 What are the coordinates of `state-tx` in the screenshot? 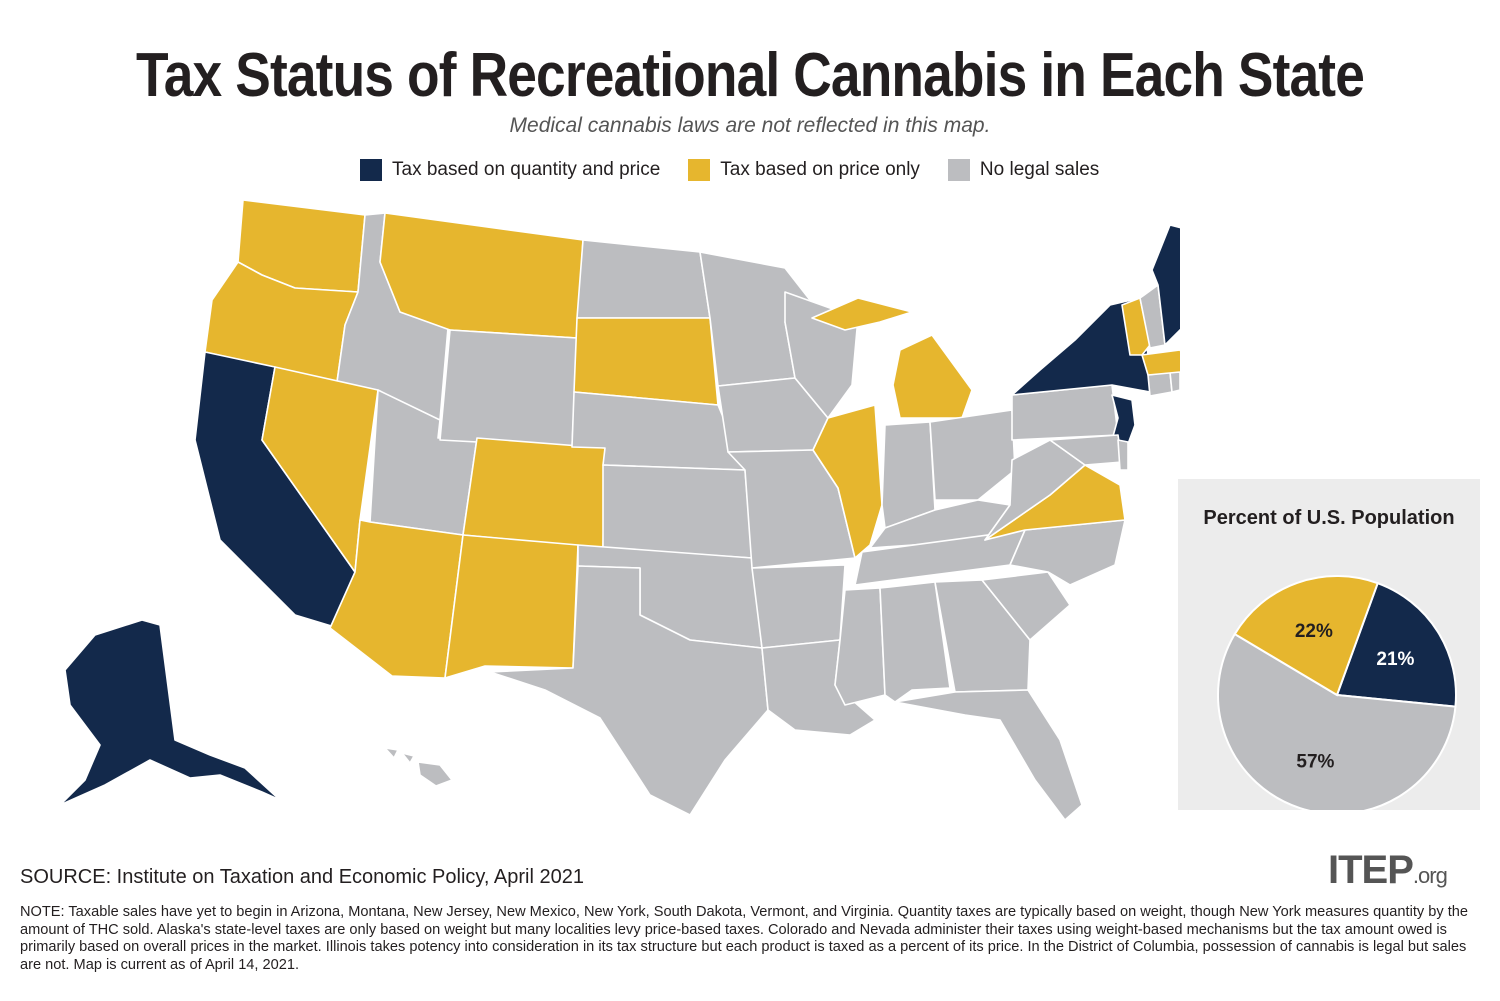 It's located at (629, 690).